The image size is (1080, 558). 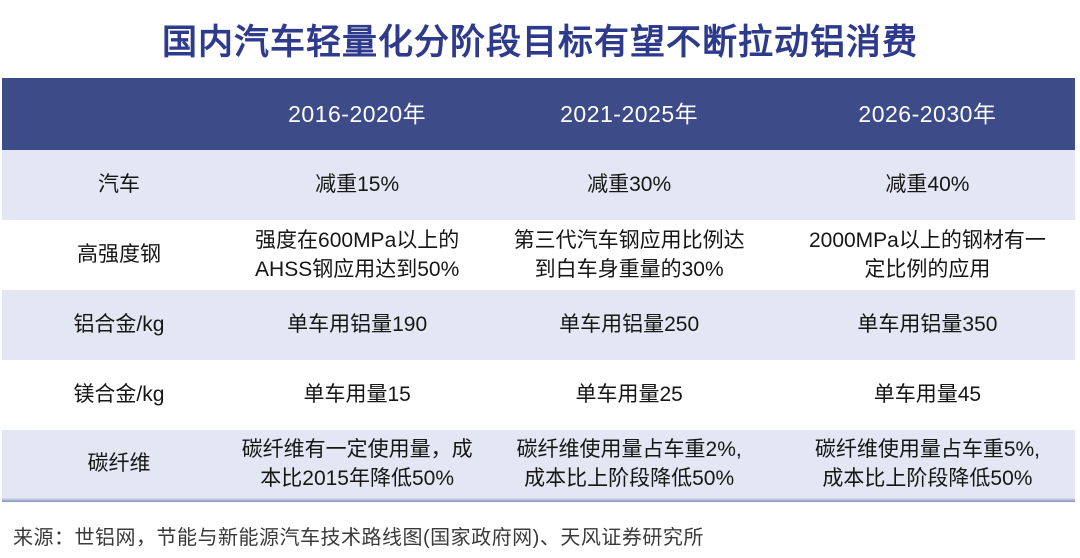 What do you see at coordinates (119, 395) in the screenshot?
I see `row-label-magnesium-alloy: 镁合金/kg` at bounding box center [119, 395].